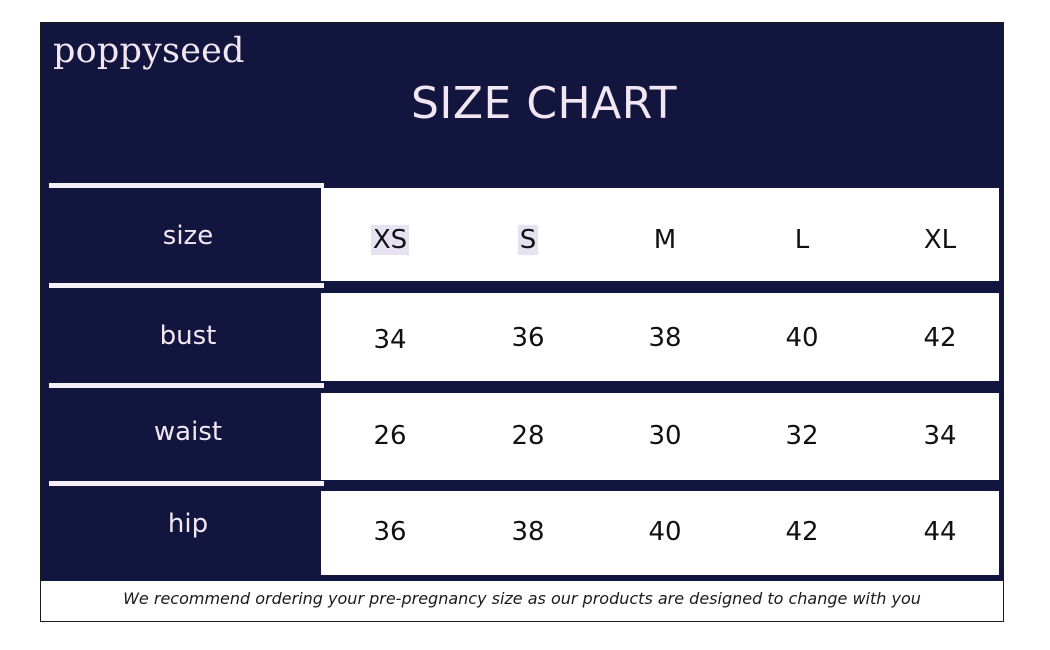 This screenshot has width=1050, height=650. I want to click on bust-value: 36, so click(528, 338).